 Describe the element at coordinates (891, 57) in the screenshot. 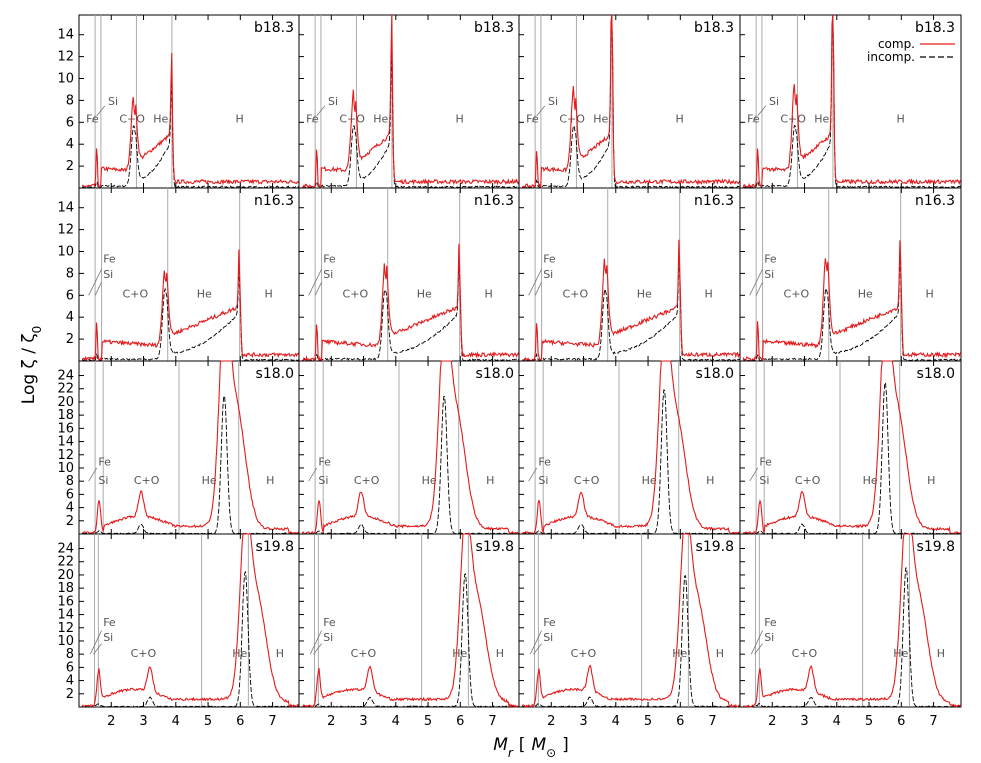

I see `legend-entry-incomp: incomp.` at that location.